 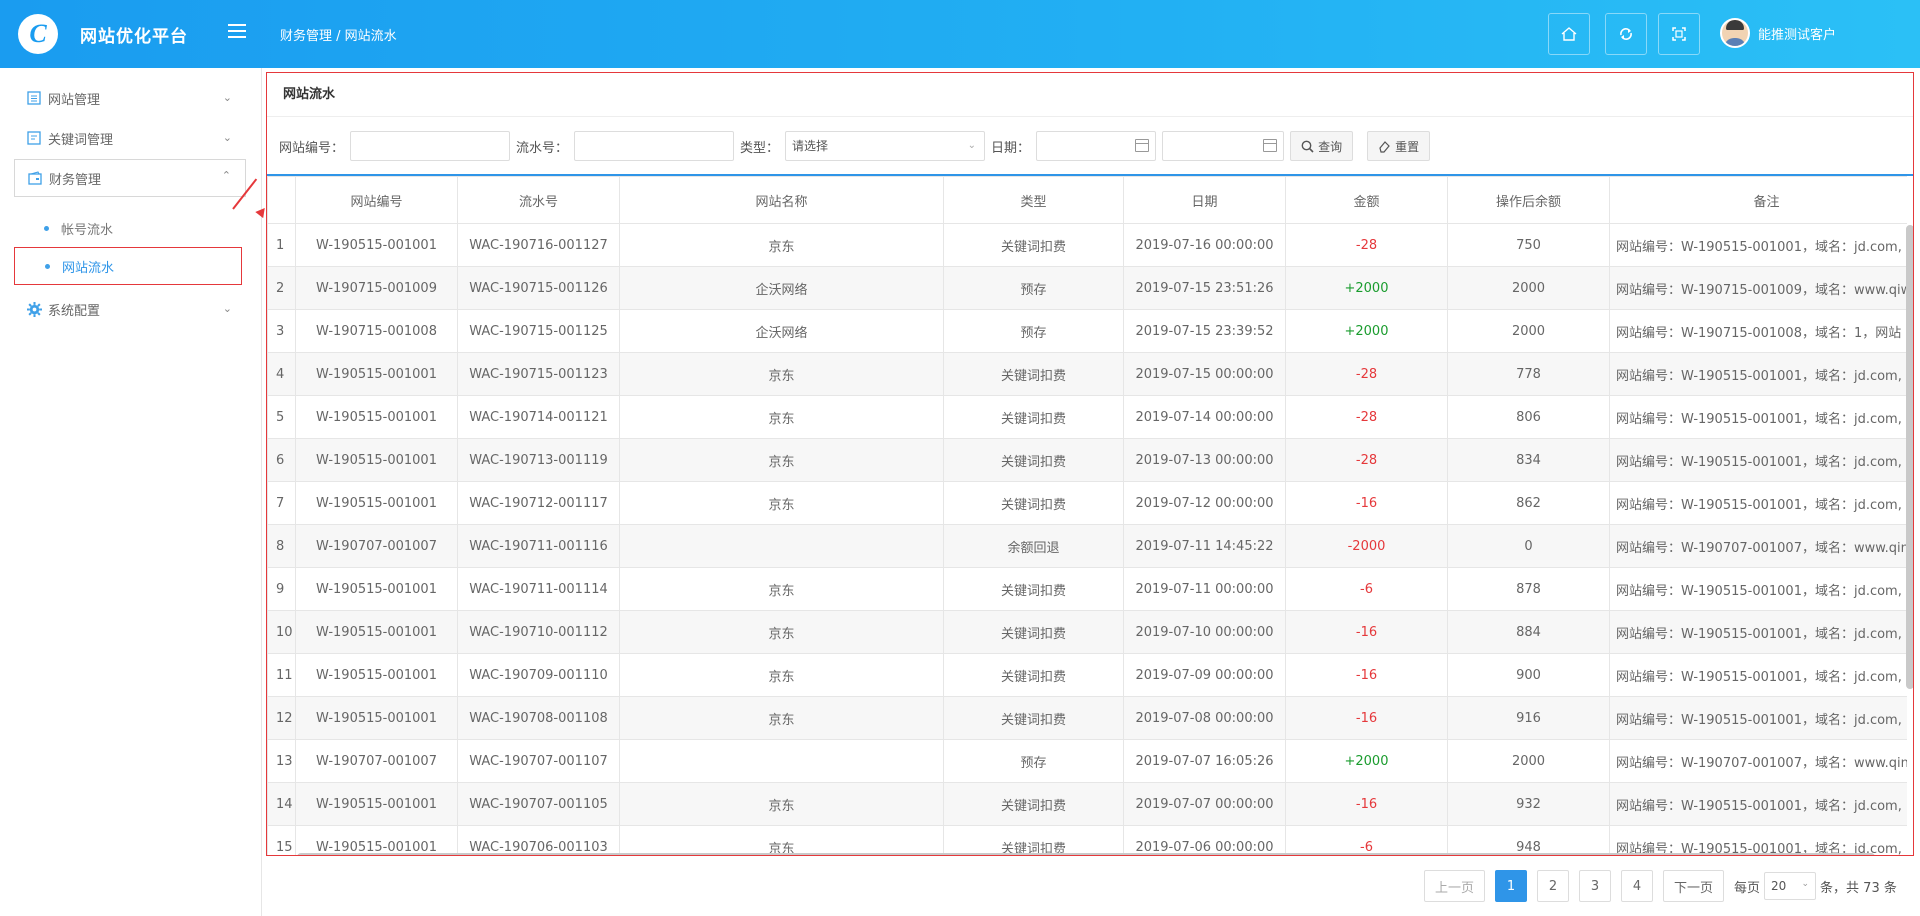 I want to click on date-cell: 2019-07-08 00:00:00, so click(x=1204, y=718).